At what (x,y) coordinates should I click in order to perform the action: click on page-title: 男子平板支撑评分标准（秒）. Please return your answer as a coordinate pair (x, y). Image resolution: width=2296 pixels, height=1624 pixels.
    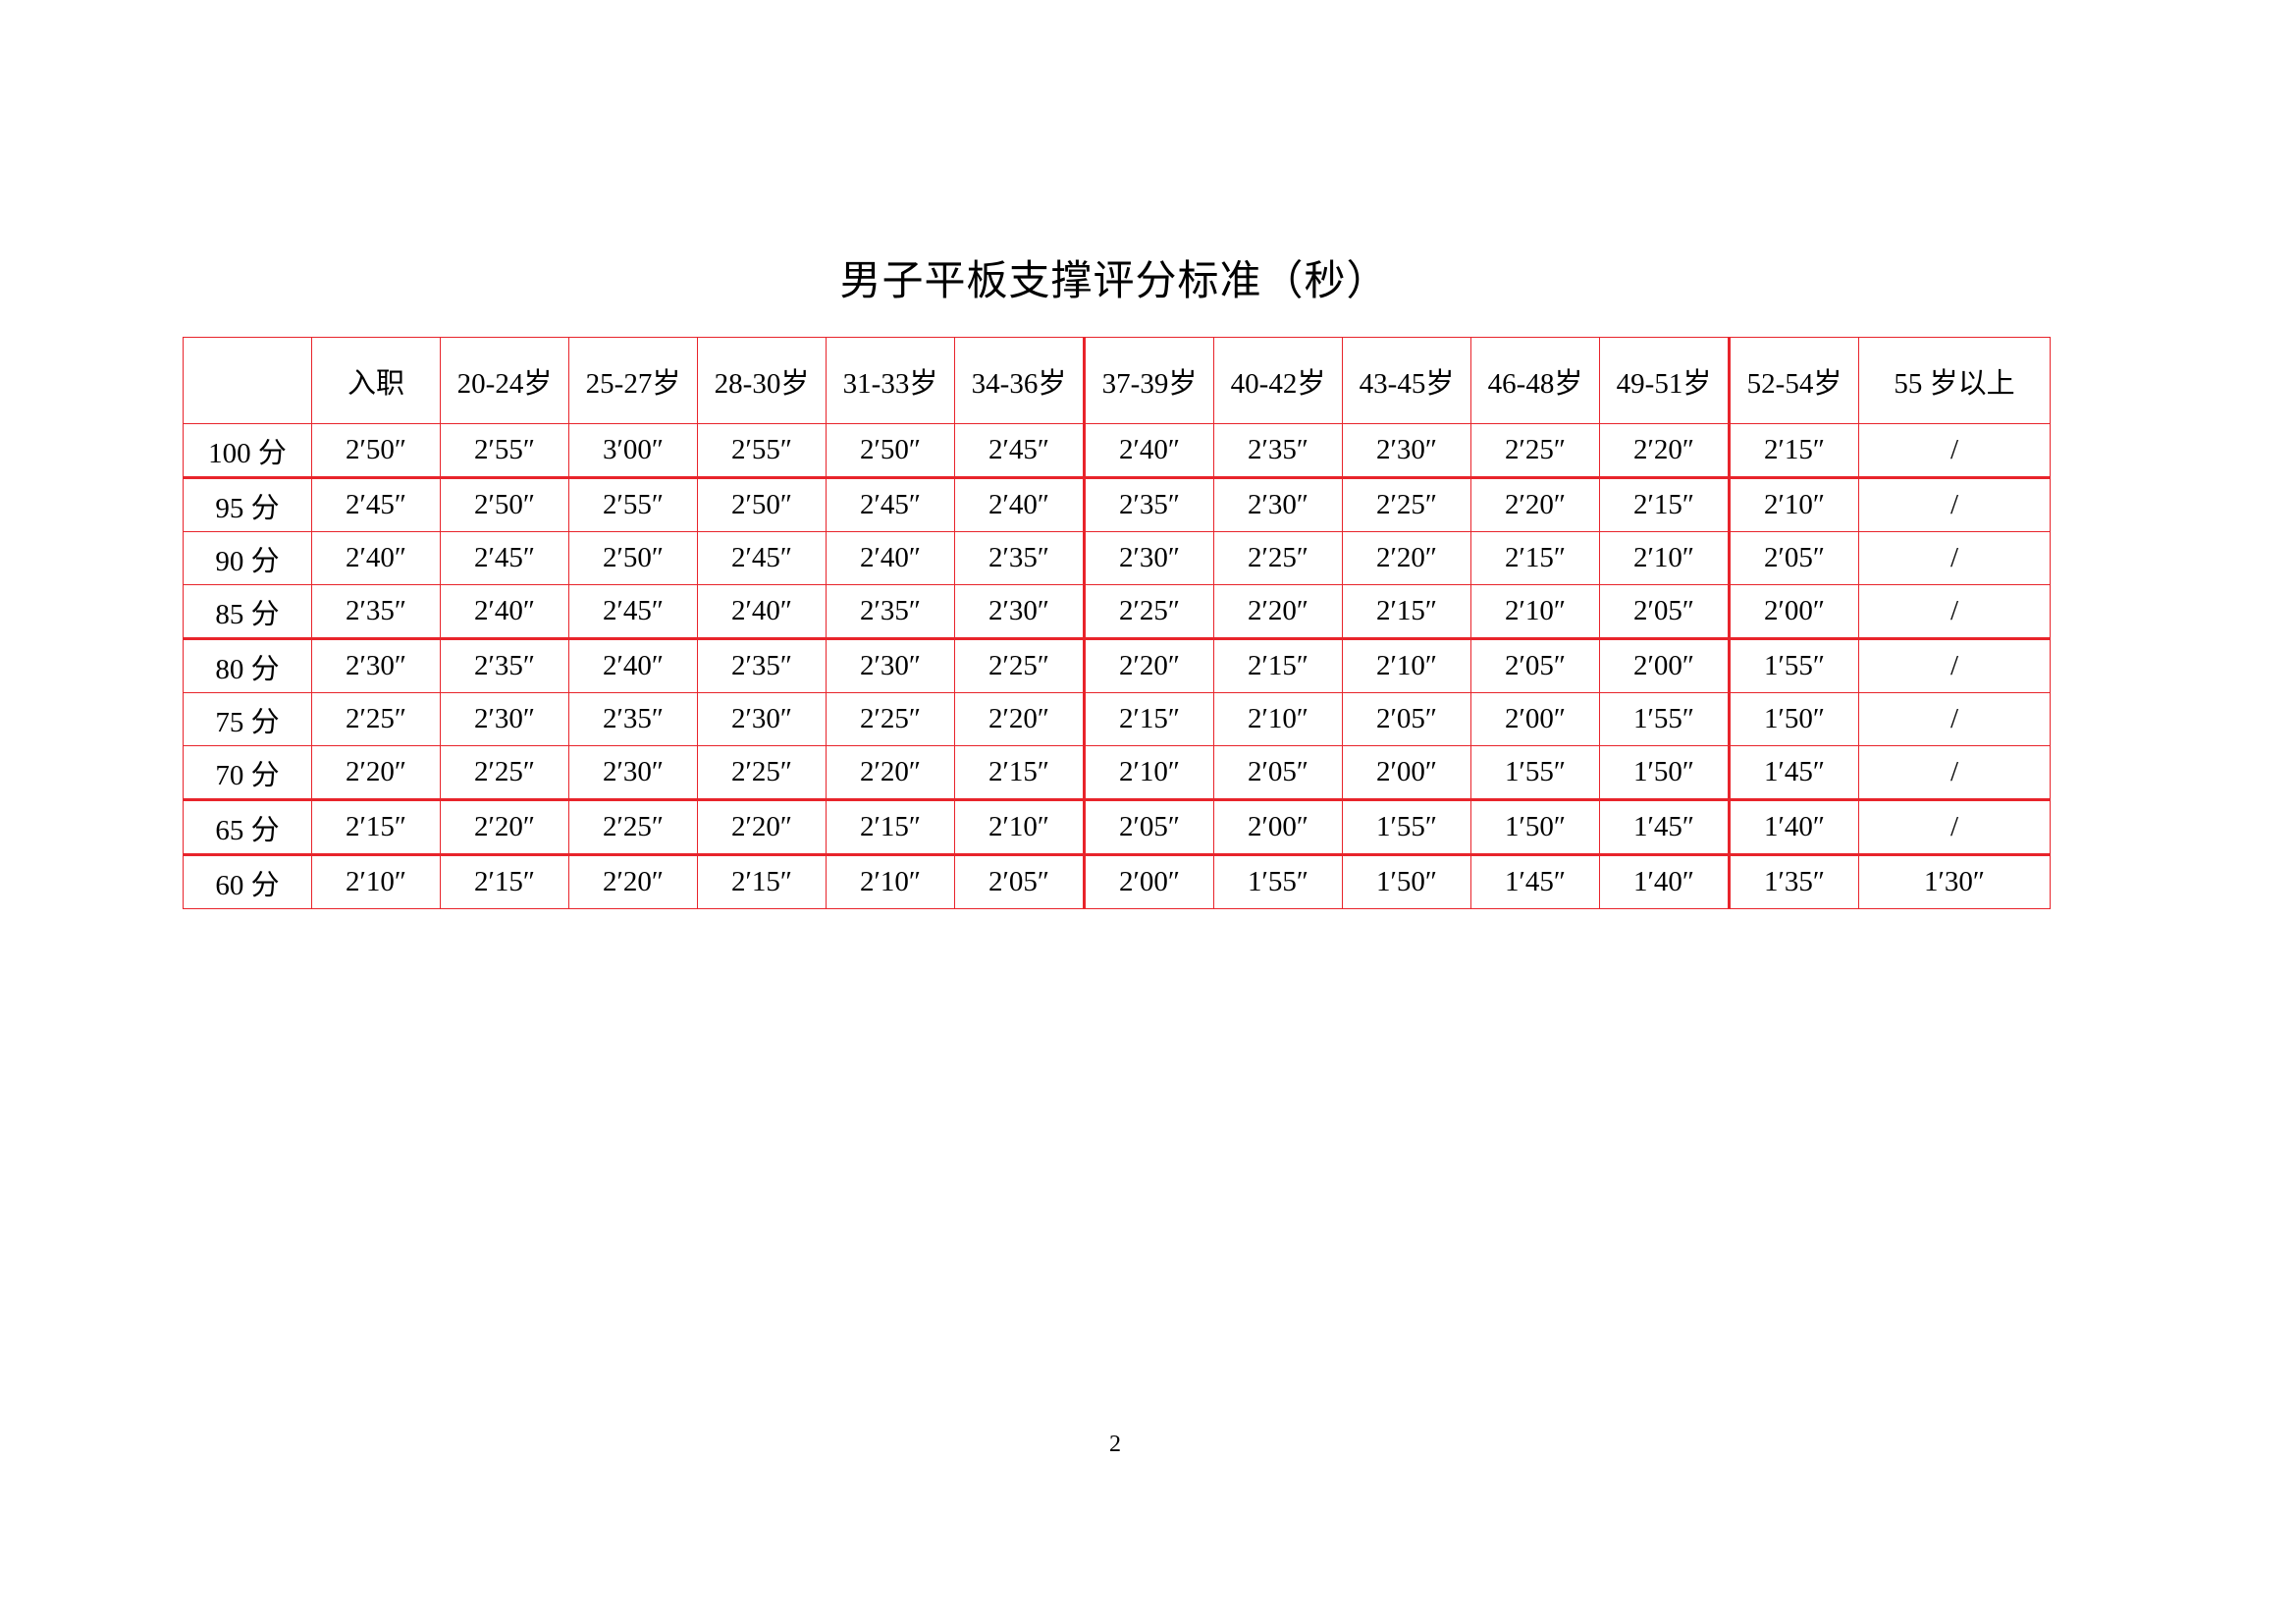
    Looking at the image, I should click on (1114, 281).